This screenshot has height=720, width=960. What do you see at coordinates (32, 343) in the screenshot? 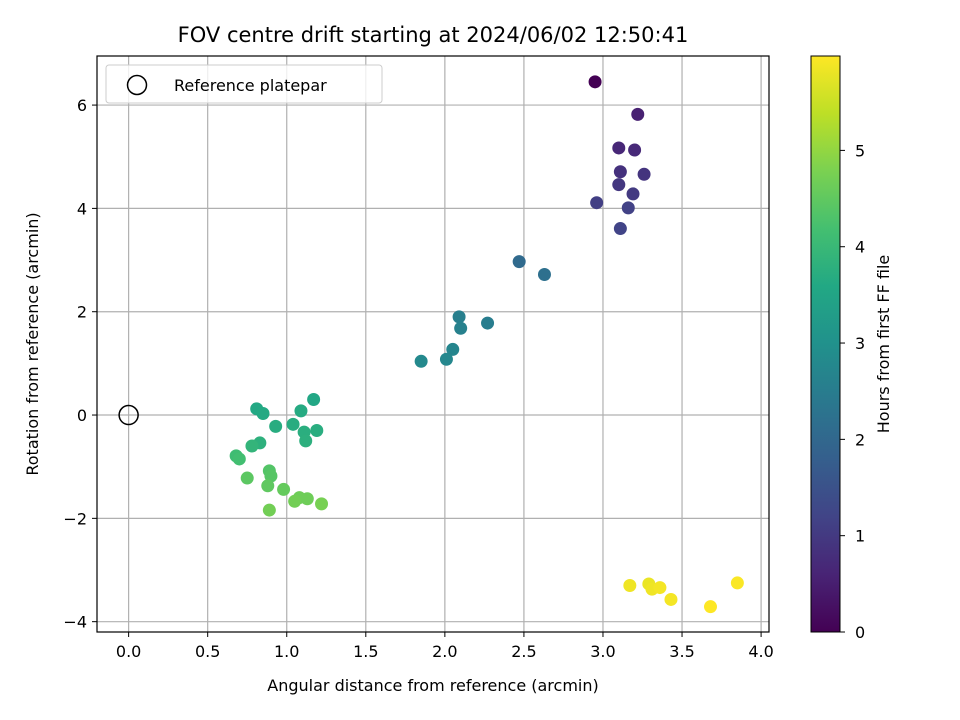
I see `y-axis-title: Rotation from reference (arcmin)` at bounding box center [32, 343].